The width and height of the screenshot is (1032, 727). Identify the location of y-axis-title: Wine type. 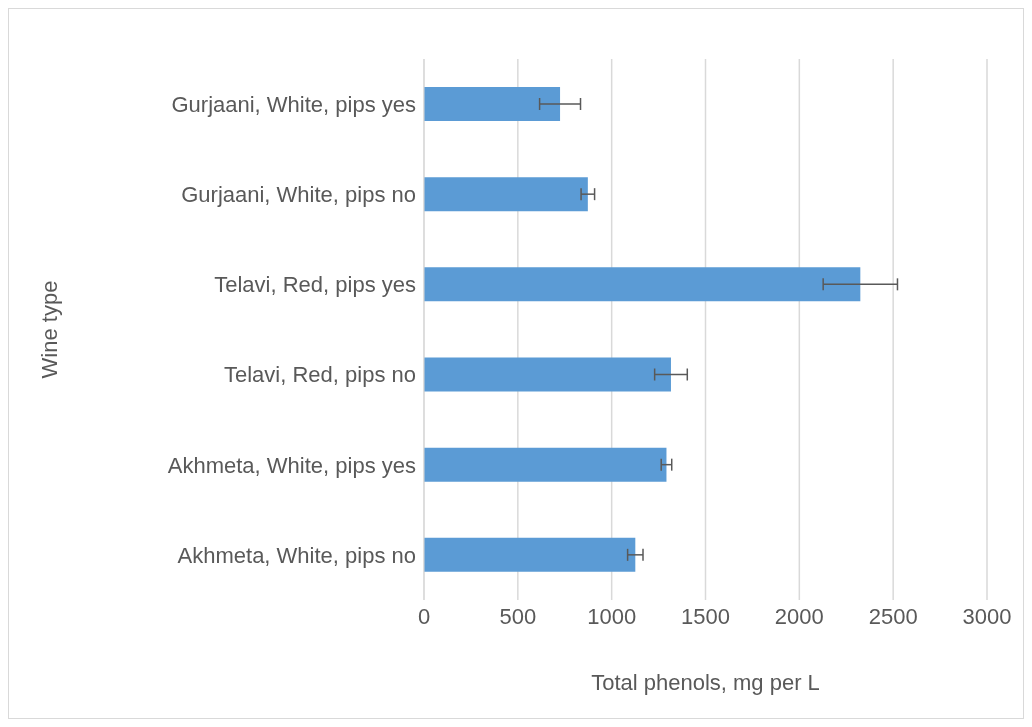
(49, 329).